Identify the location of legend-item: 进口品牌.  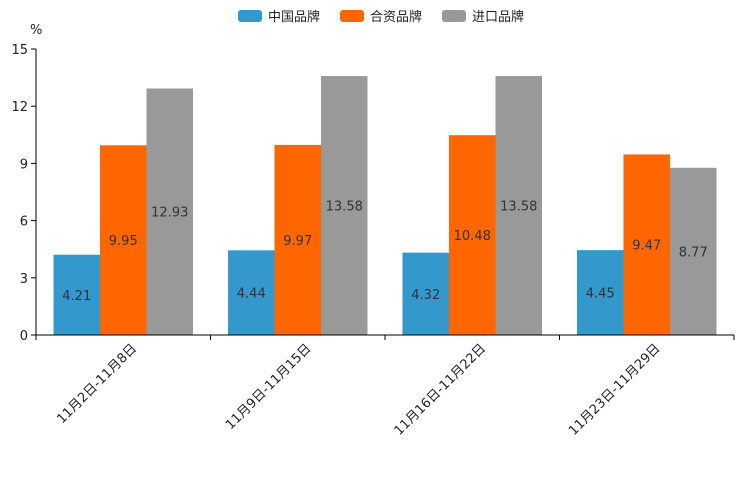
(483, 17).